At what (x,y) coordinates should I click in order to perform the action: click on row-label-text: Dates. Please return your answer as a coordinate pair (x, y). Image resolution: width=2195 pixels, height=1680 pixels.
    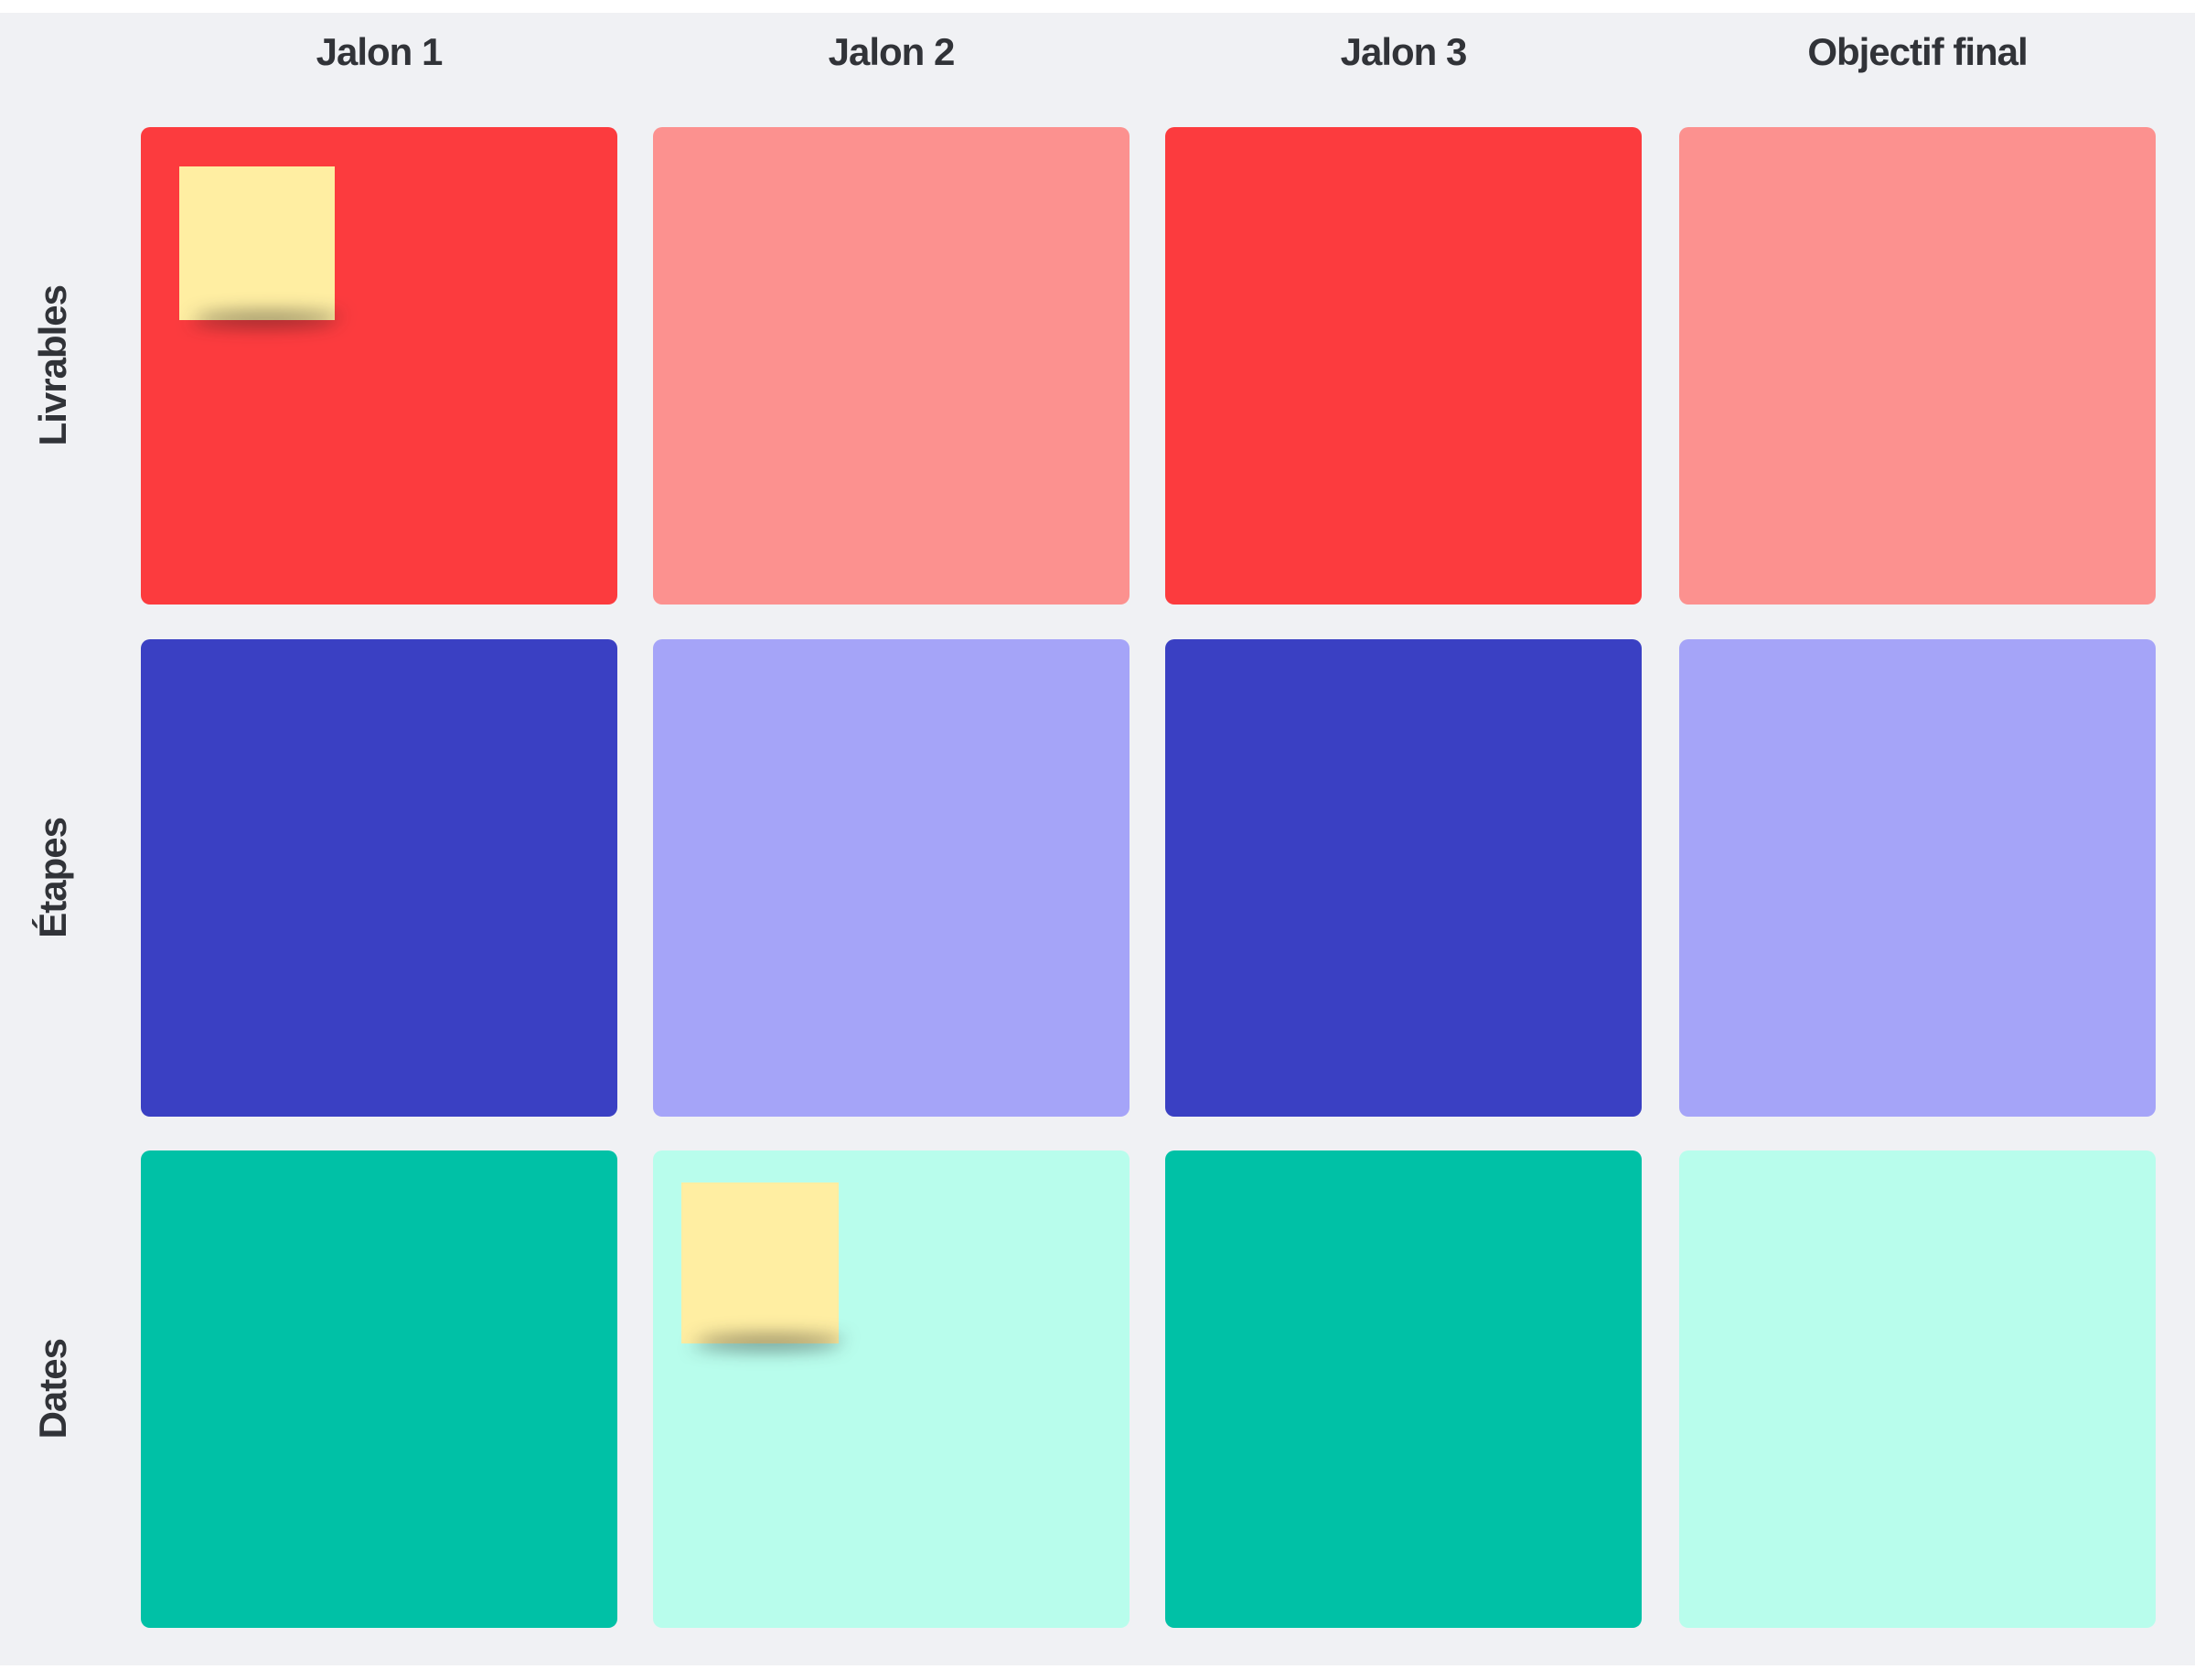
    Looking at the image, I should click on (52, 1389).